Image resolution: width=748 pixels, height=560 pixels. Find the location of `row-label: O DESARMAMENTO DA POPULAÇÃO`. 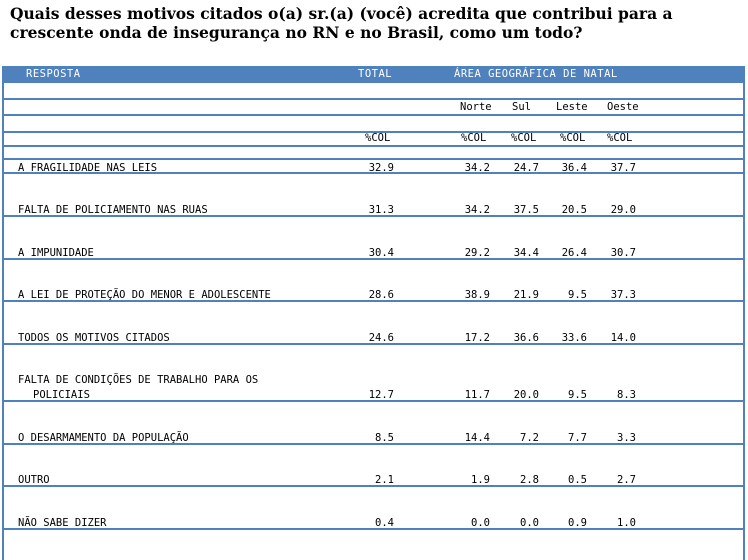

row-label: O DESARMAMENTO DA POPULAÇÃO is located at coordinates (103, 438).